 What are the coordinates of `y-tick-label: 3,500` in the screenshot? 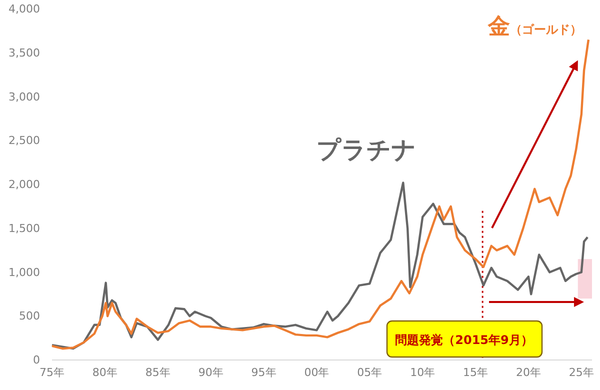 It's located at (24, 53).